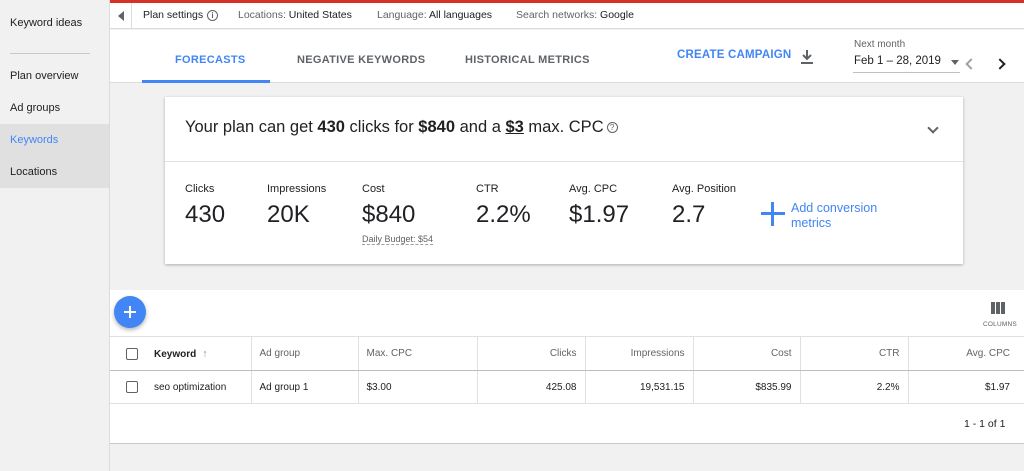 The height and width of the screenshot is (471, 1024). I want to click on info-icon: i, so click(212, 15).